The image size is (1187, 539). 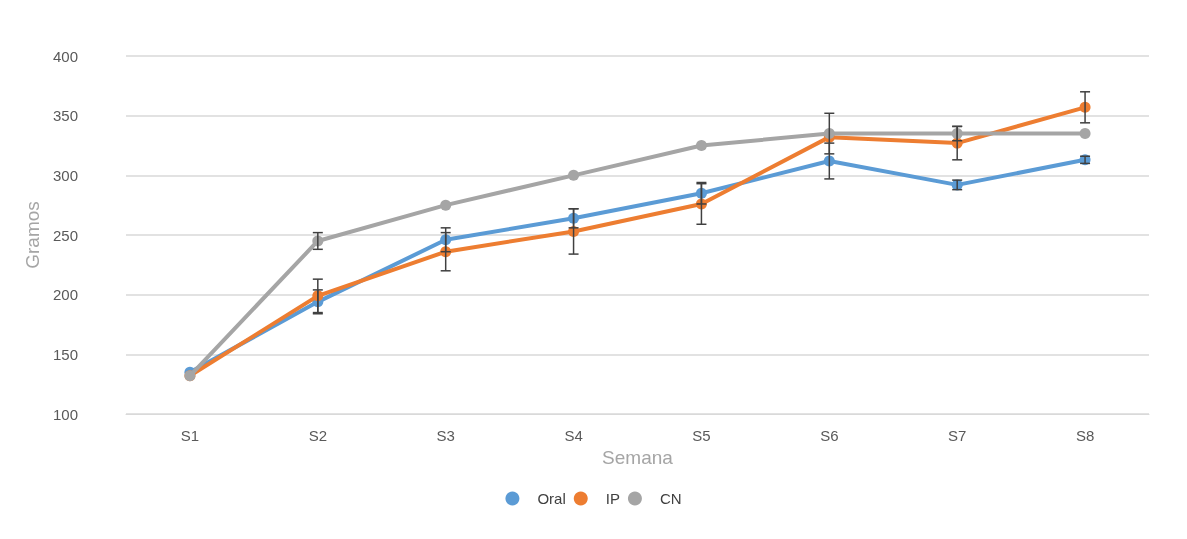 I want to click on y-tick-label: 300, so click(x=65, y=175).